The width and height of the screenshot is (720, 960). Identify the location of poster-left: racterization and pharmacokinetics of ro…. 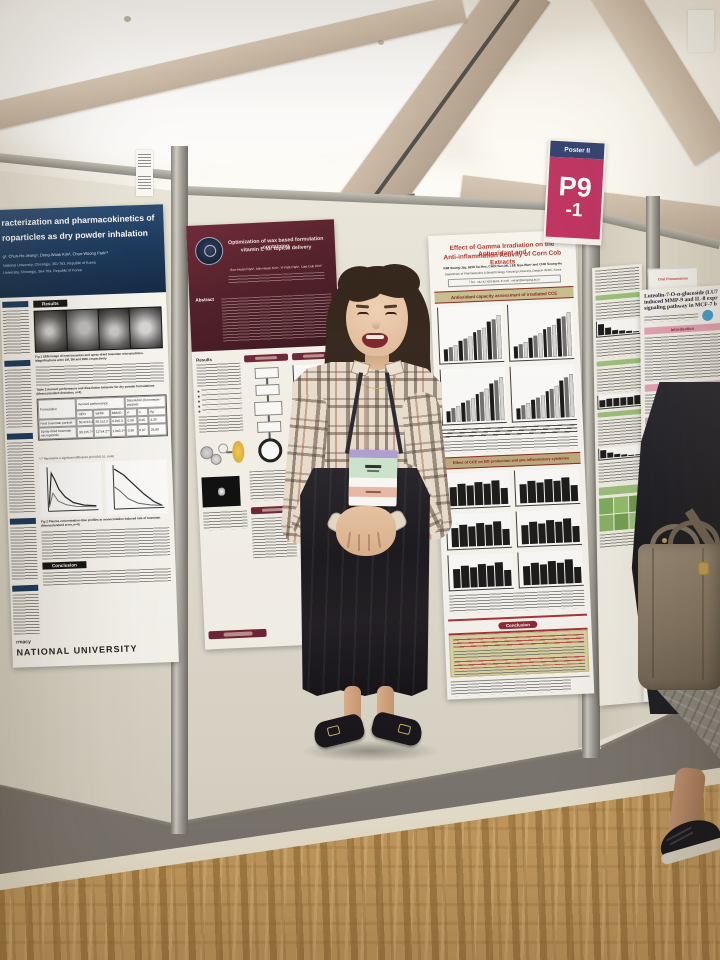
(89, 436).